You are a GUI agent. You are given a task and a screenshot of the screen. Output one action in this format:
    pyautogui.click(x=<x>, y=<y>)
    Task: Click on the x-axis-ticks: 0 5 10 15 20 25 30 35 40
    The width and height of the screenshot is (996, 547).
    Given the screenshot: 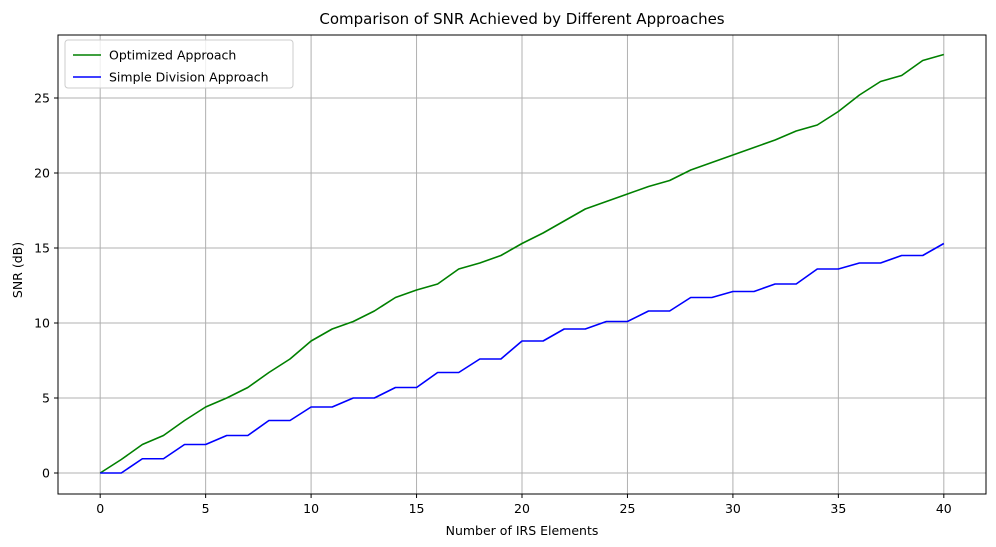 What is the action you would take?
    pyautogui.click(x=524, y=505)
    